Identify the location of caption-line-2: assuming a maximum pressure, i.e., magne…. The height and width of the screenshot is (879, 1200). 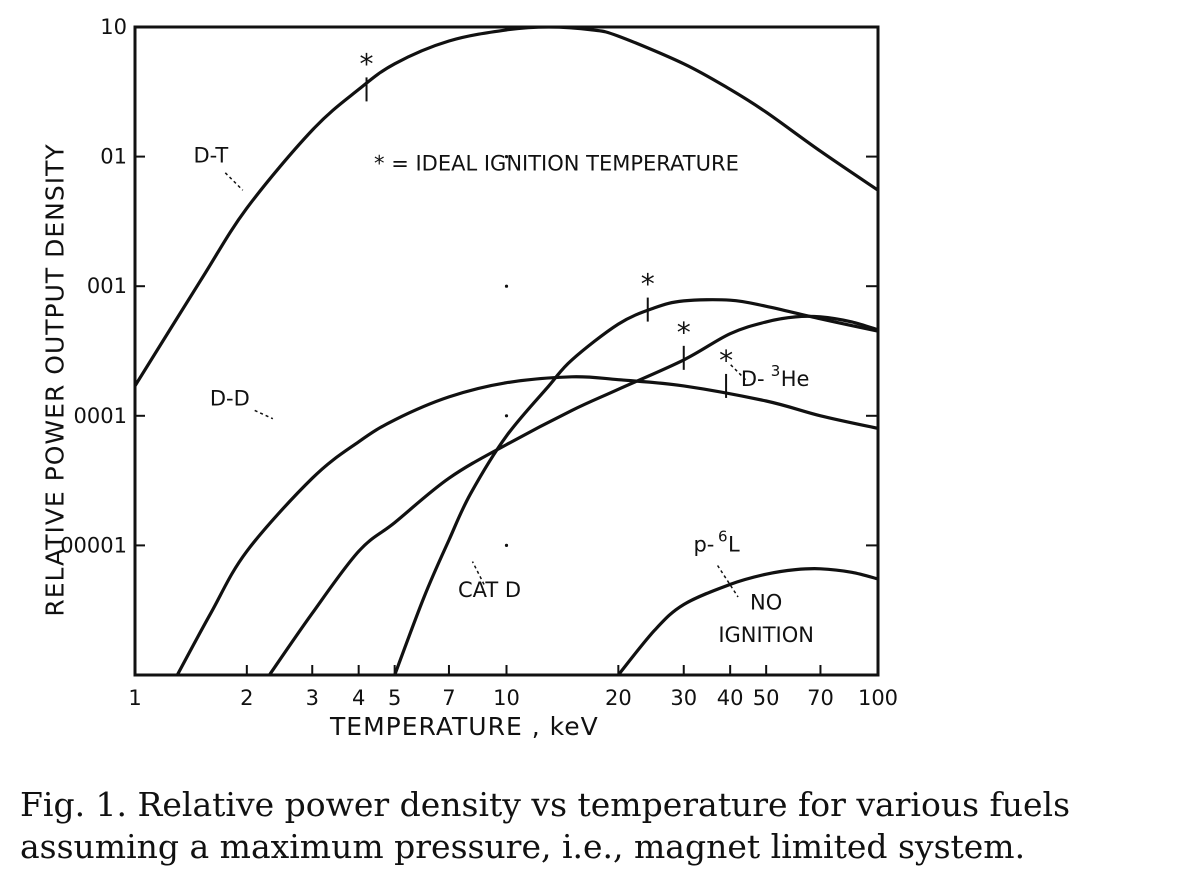
(523, 846).